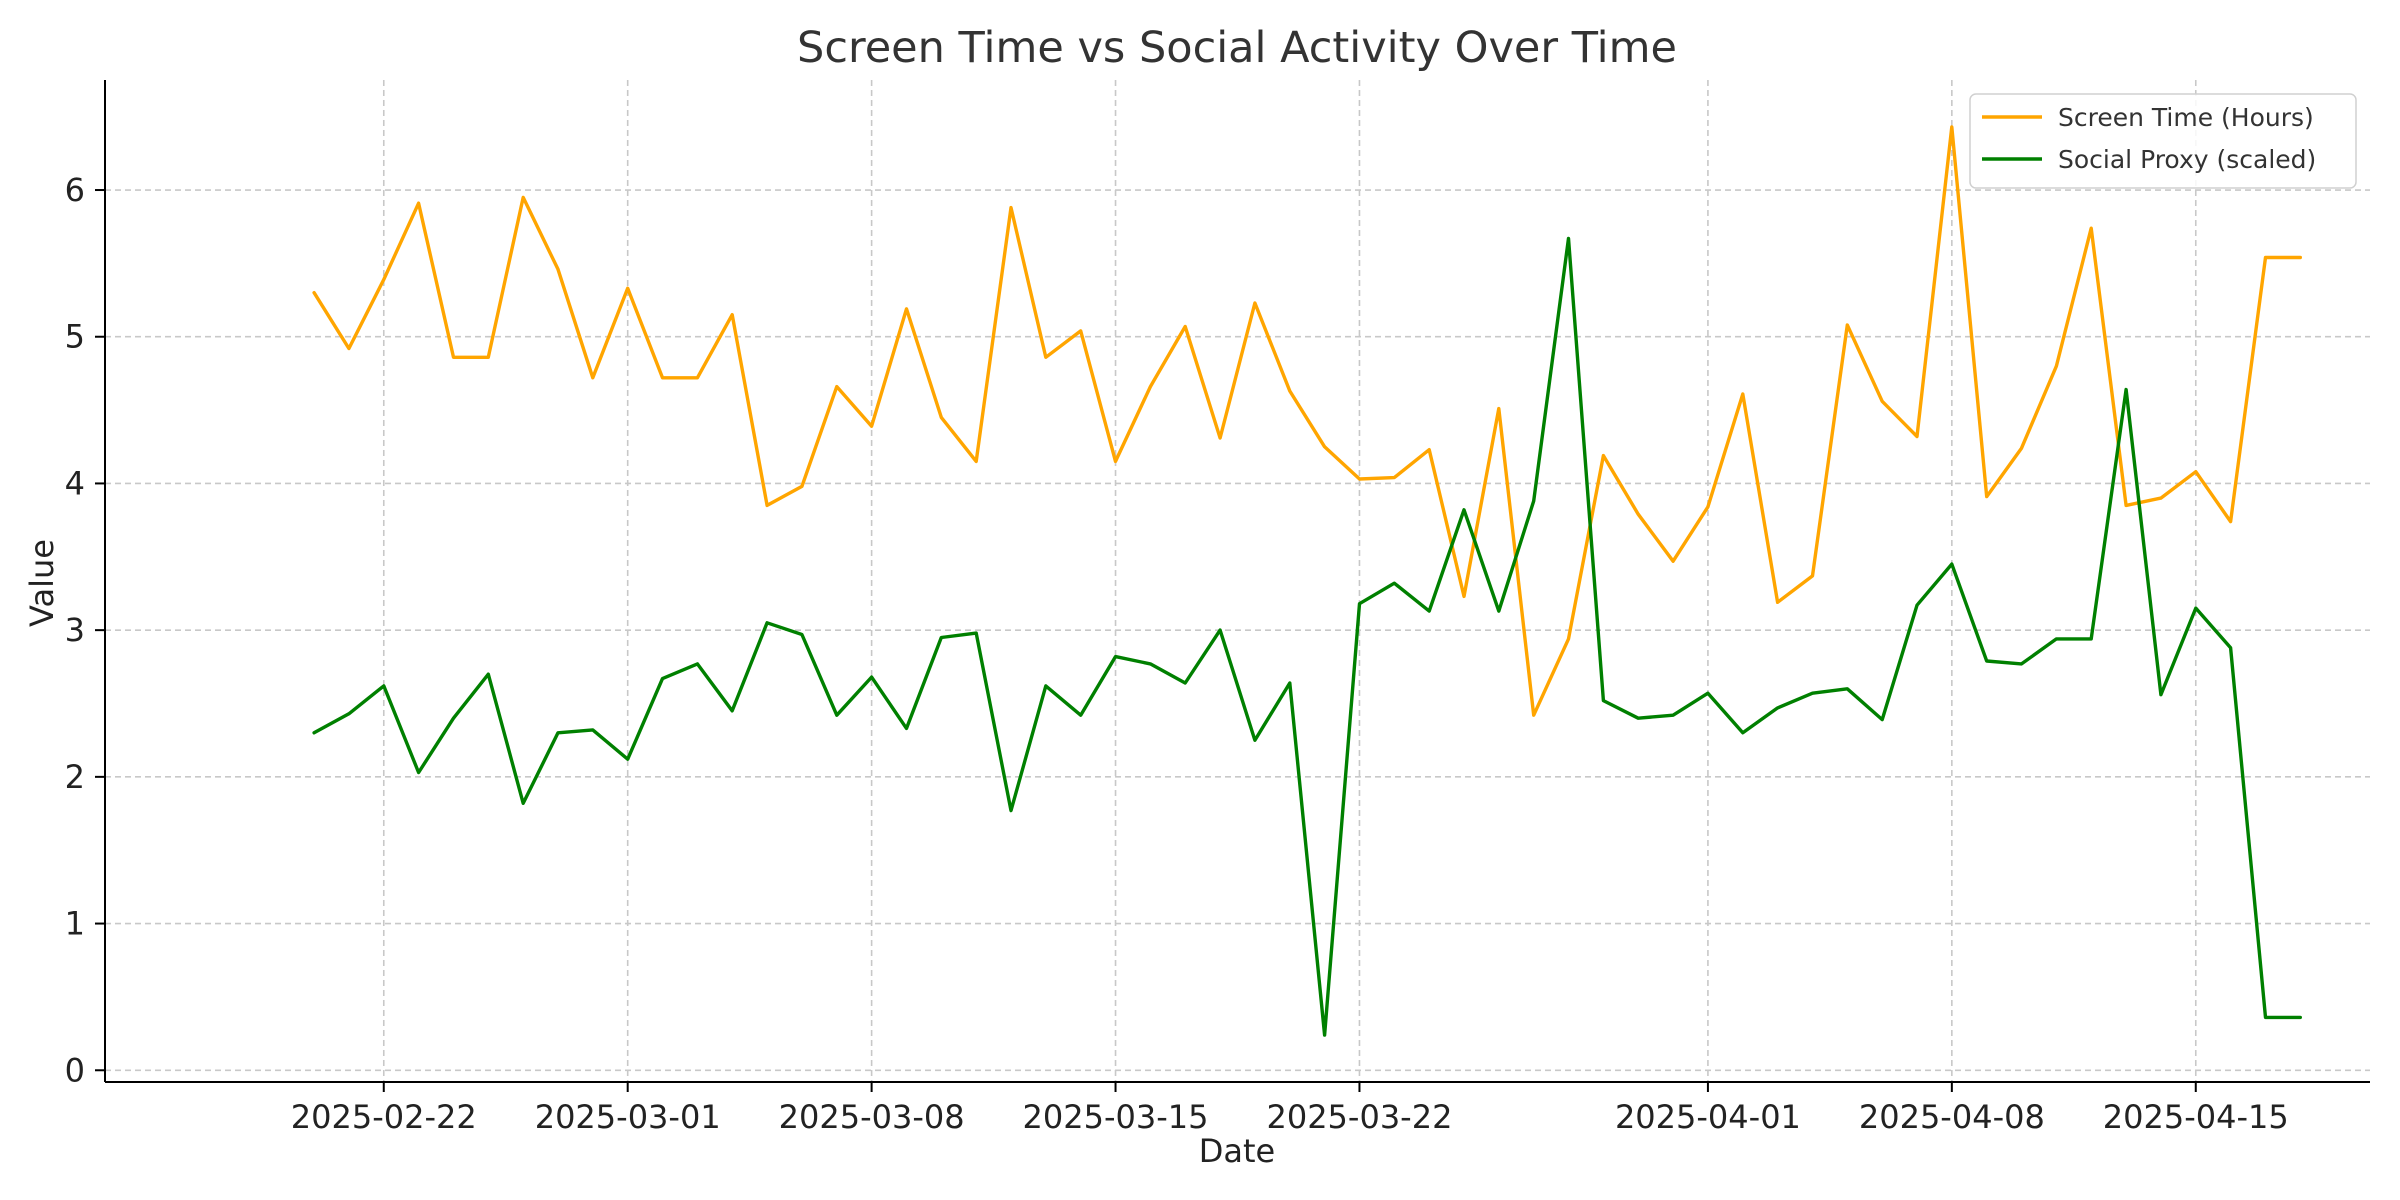  I want to click on x-tick-label: 2025-02-22, so click(384, 1117).